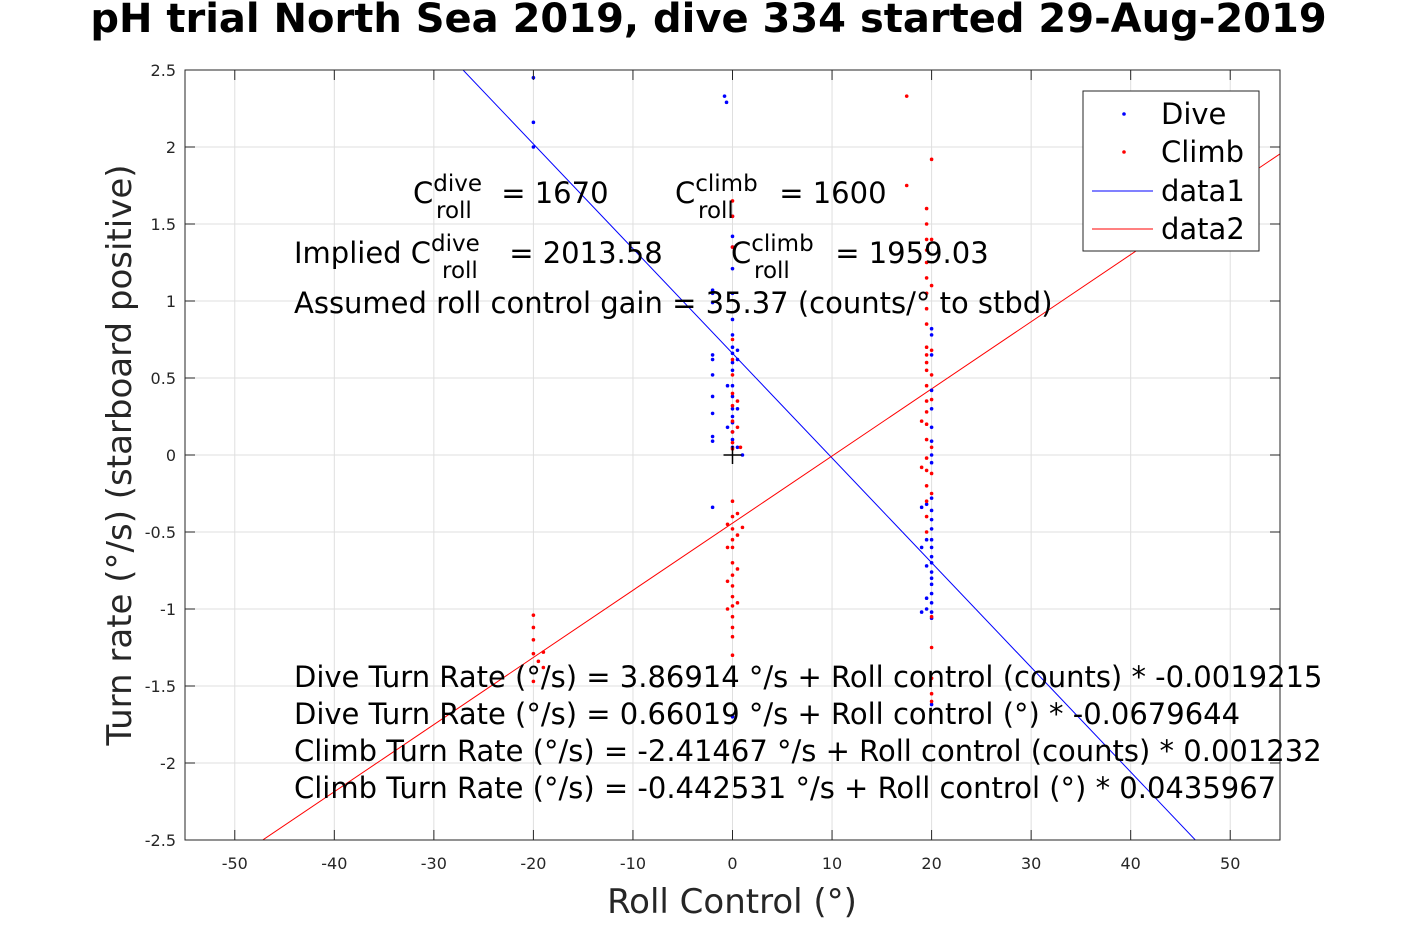 This screenshot has height=945, width=1417. I want to click on y-tick-label: -1, so click(168, 609).